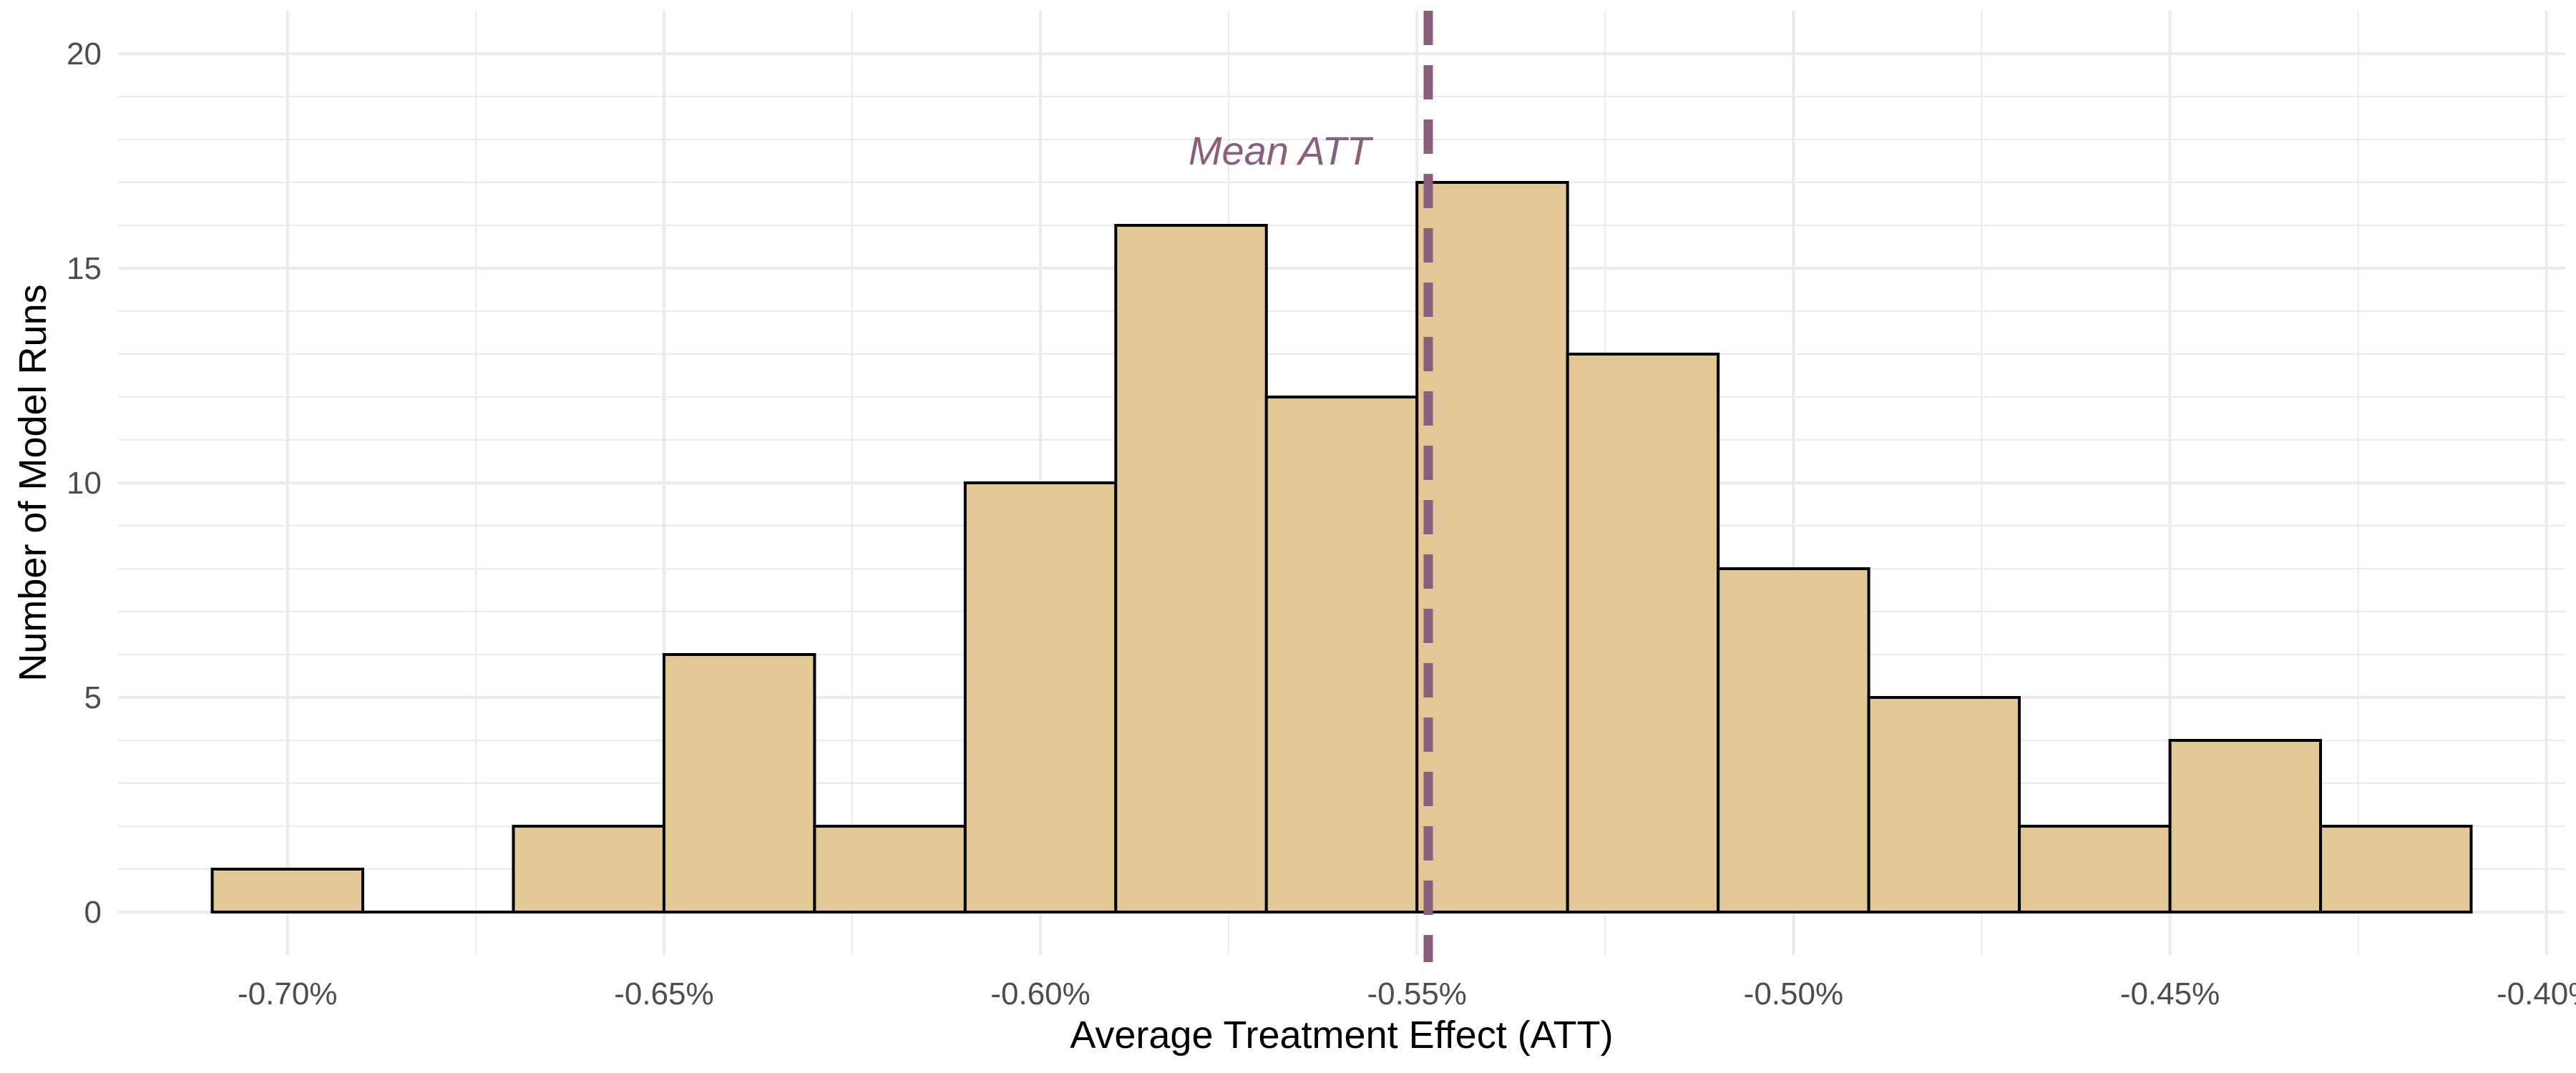 The height and width of the screenshot is (1073, 2576). What do you see at coordinates (1417, 993) in the screenshot?
I see `x-tick-label: -0.55%` at bounding box center [1417, 993].